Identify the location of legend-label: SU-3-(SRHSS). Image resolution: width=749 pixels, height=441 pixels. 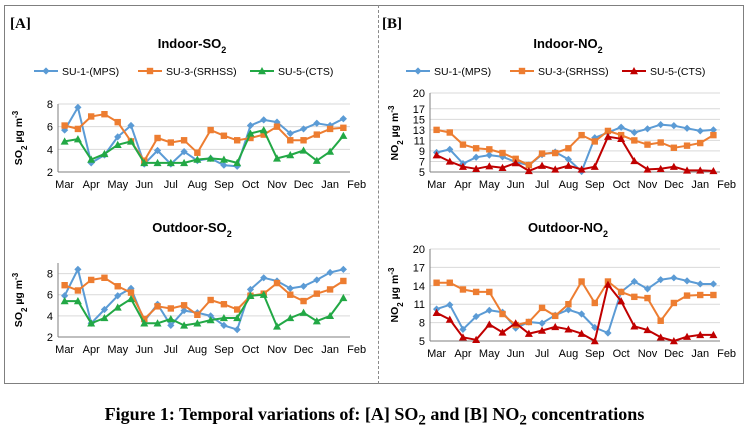
(573, 72).